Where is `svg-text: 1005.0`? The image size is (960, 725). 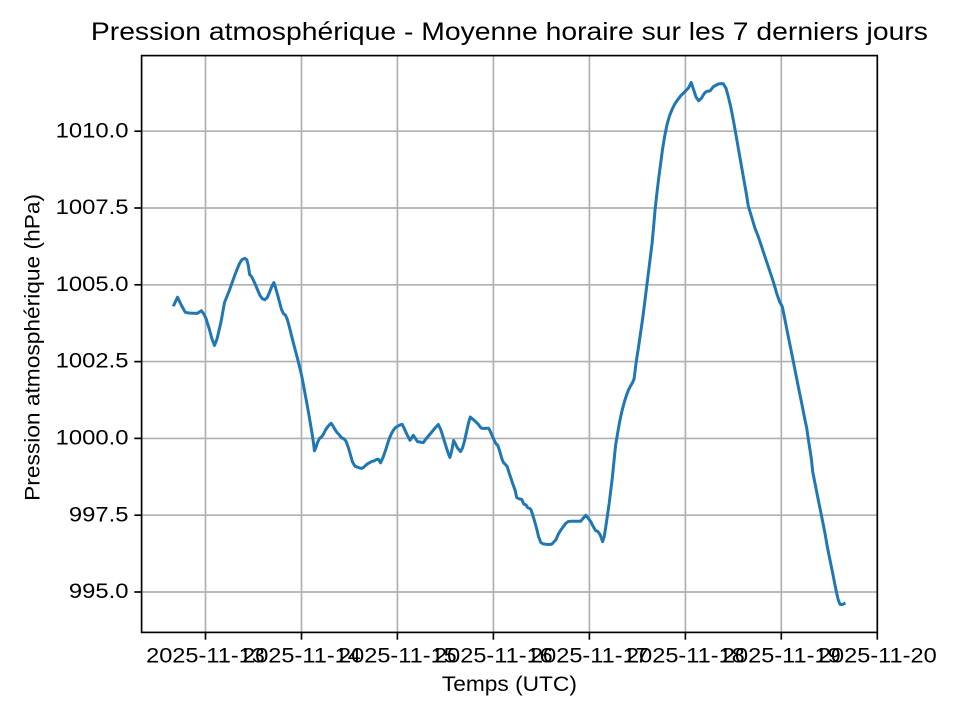 svg-text: 1005.0 is located at coordinates (92, 284).